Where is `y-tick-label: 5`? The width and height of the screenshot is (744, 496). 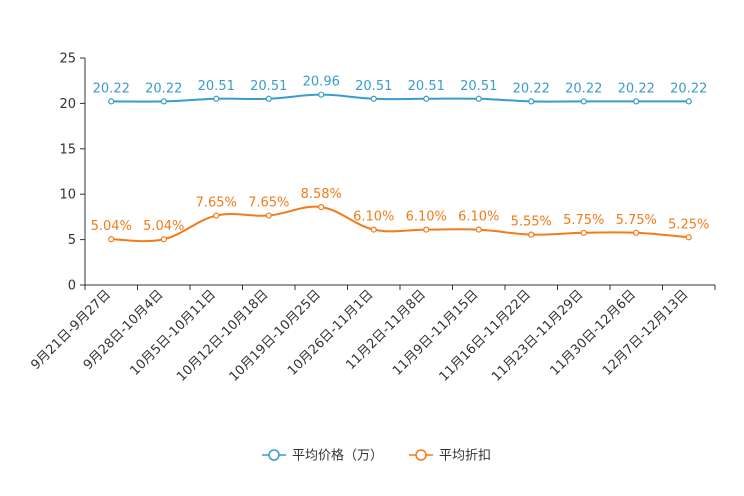
y-tick-label: 5 is located at coordinates (72, 240).